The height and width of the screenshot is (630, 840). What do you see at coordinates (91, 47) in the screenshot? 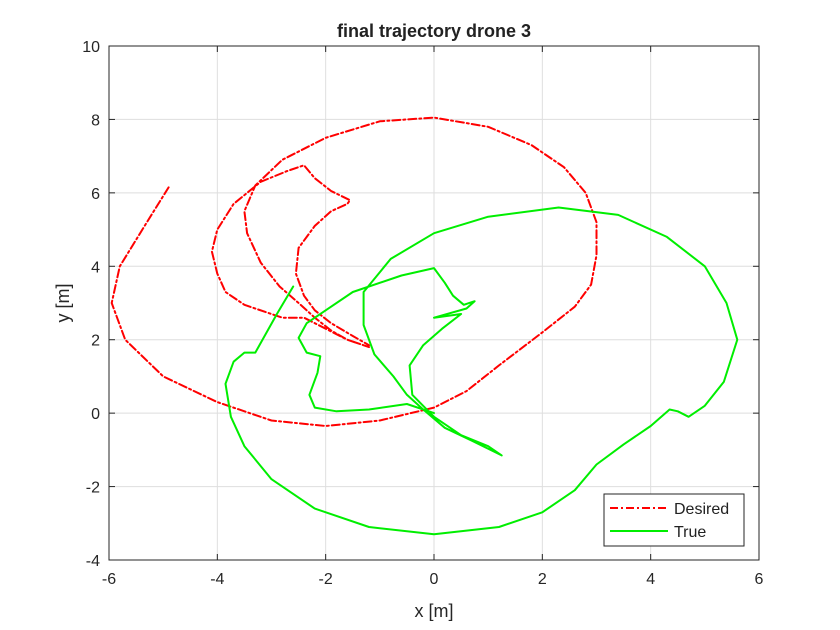
I see `y-tick-label: 10` at bounding box center [91, 47].